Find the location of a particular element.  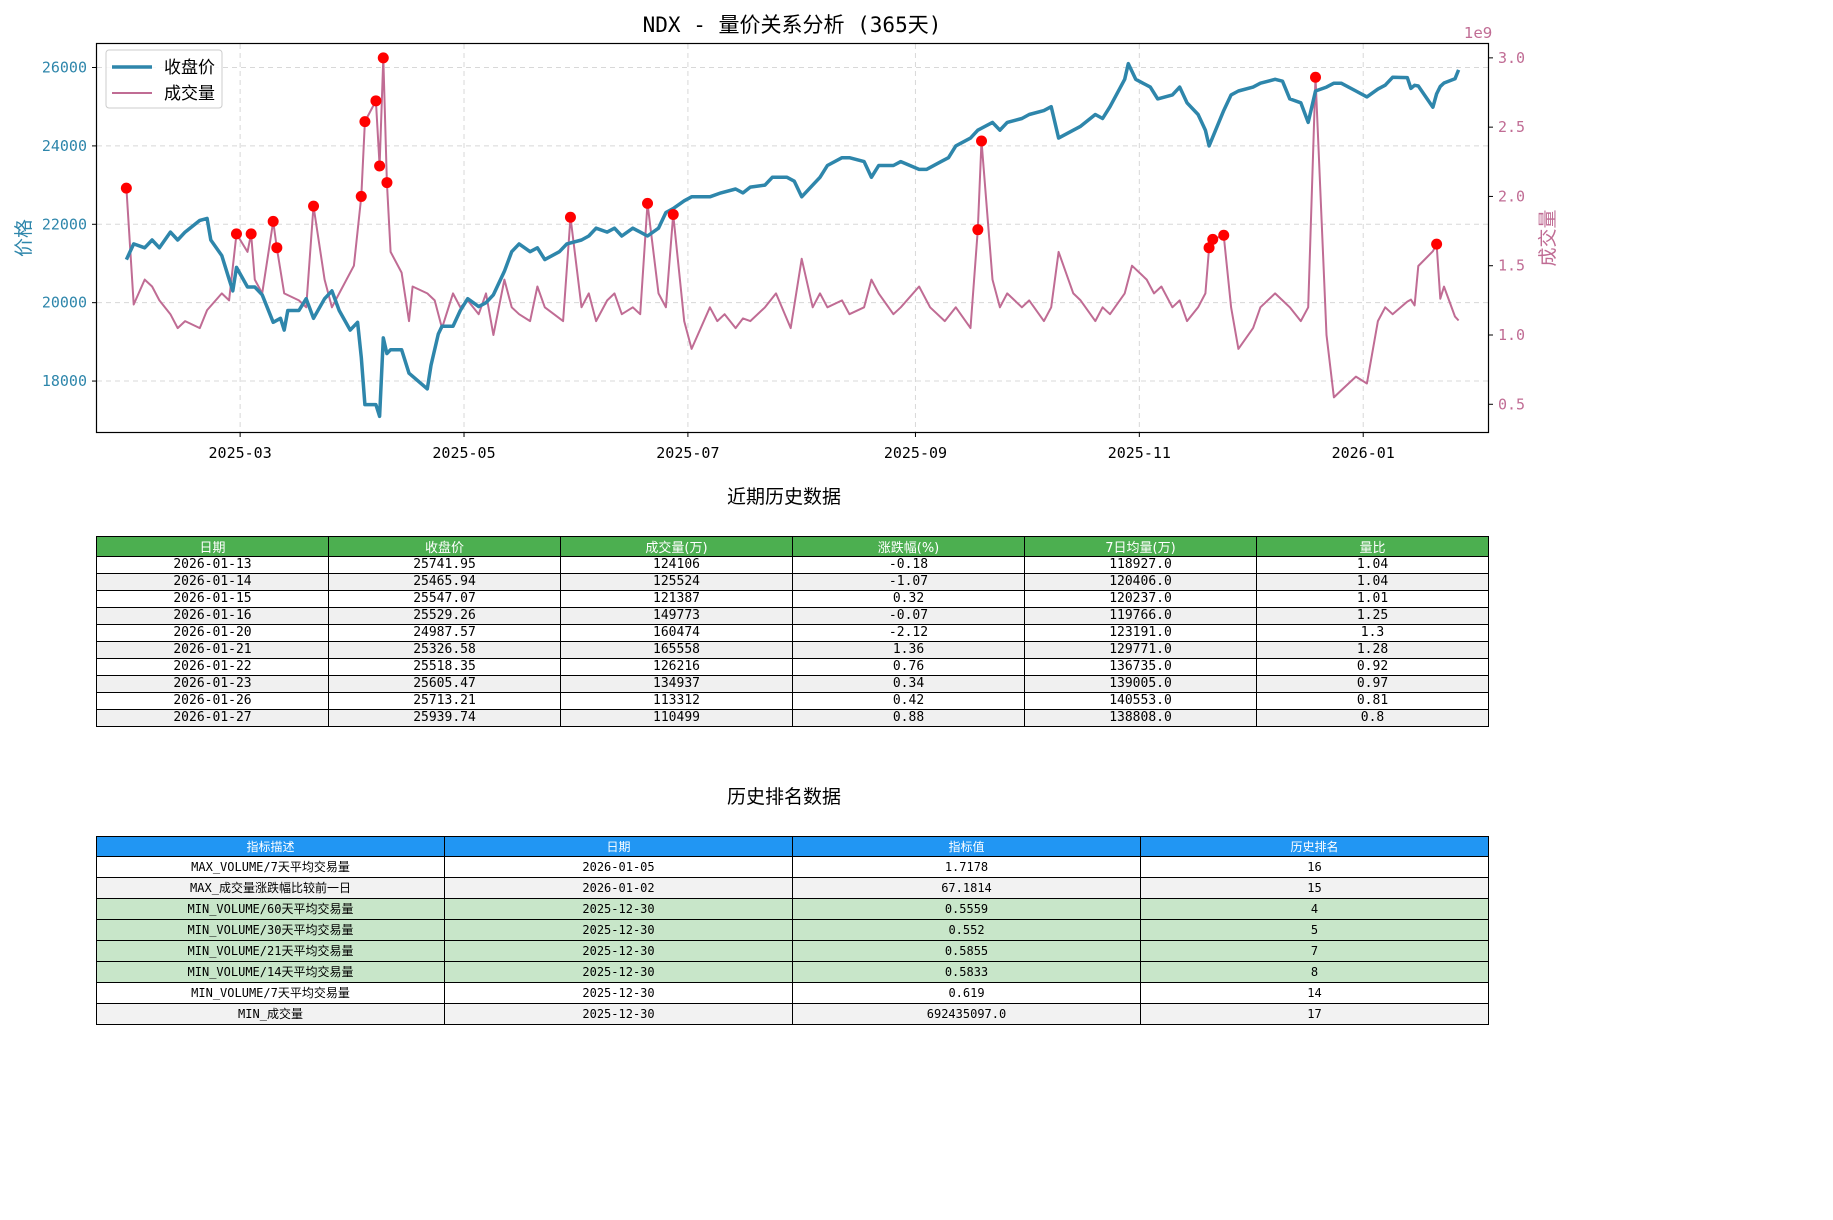

column-header: 量比 is located at coordinates (1372, 546).